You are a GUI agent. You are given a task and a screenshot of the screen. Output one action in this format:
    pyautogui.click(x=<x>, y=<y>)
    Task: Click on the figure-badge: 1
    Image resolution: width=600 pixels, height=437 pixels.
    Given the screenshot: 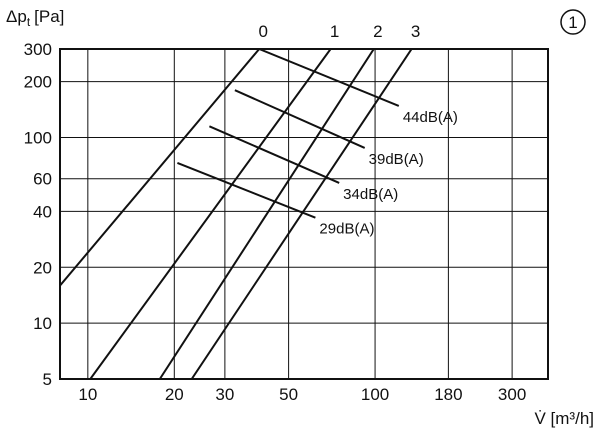 What is the action you would take?
    pyautogui.click(x=573, y=22)
    